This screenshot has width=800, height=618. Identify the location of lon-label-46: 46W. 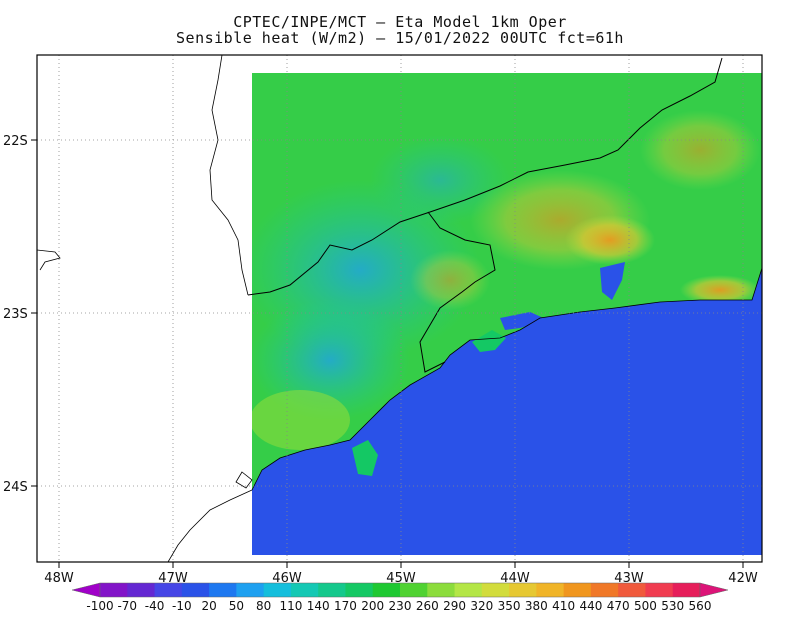
(287, 578).